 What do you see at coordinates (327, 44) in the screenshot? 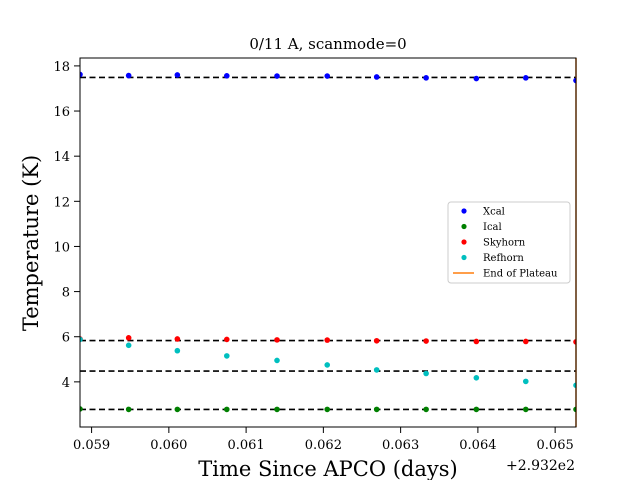
I see `chart-title: 0/11 A, scanmode=0` at bounding box center [327, 44].